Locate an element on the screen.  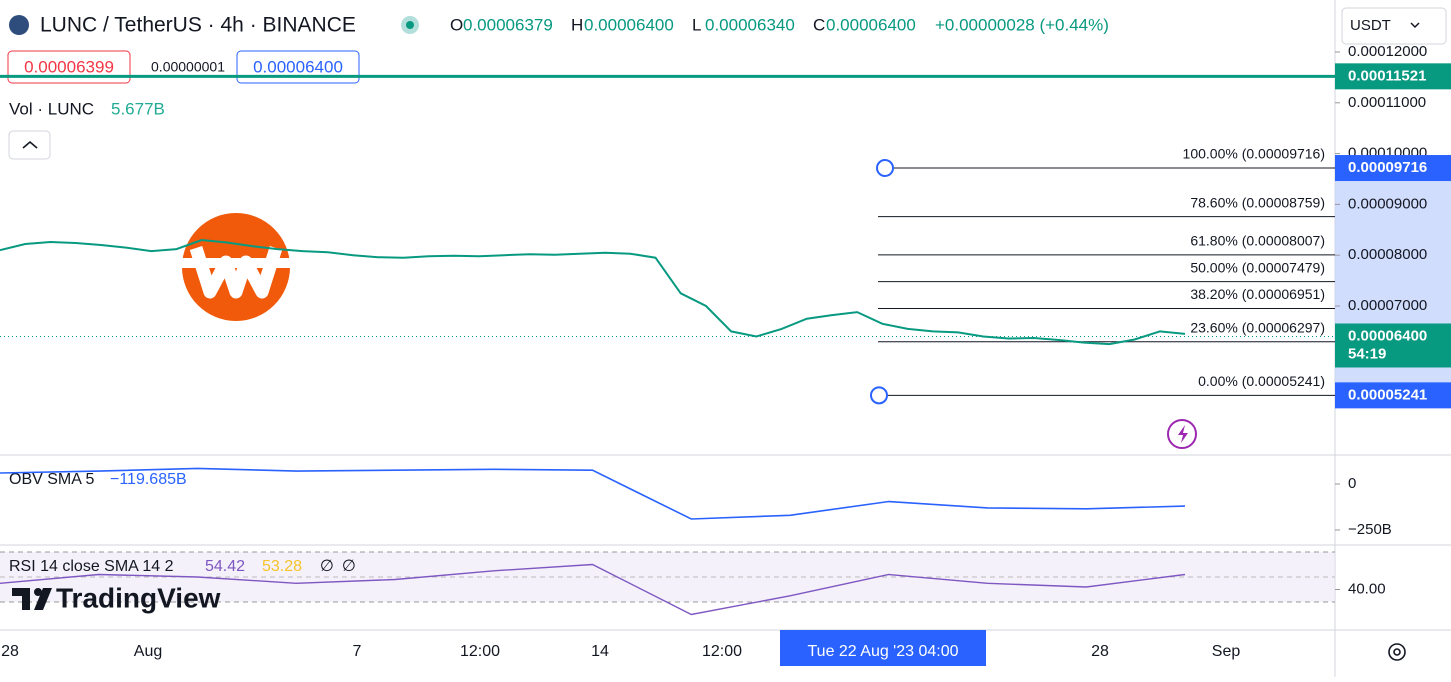
countdown: 54:19 is located at coordinates (1367, 353).